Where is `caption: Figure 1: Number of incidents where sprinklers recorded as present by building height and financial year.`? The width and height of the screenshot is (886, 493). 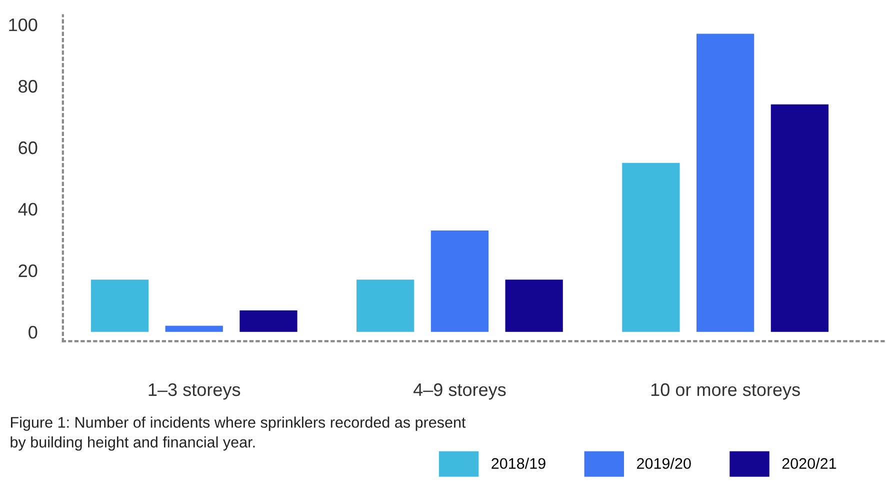 caption: Figure 1: Number of incidents where sprinklers recorded as present by building height and financial year. is located at coordinates (238, 433).